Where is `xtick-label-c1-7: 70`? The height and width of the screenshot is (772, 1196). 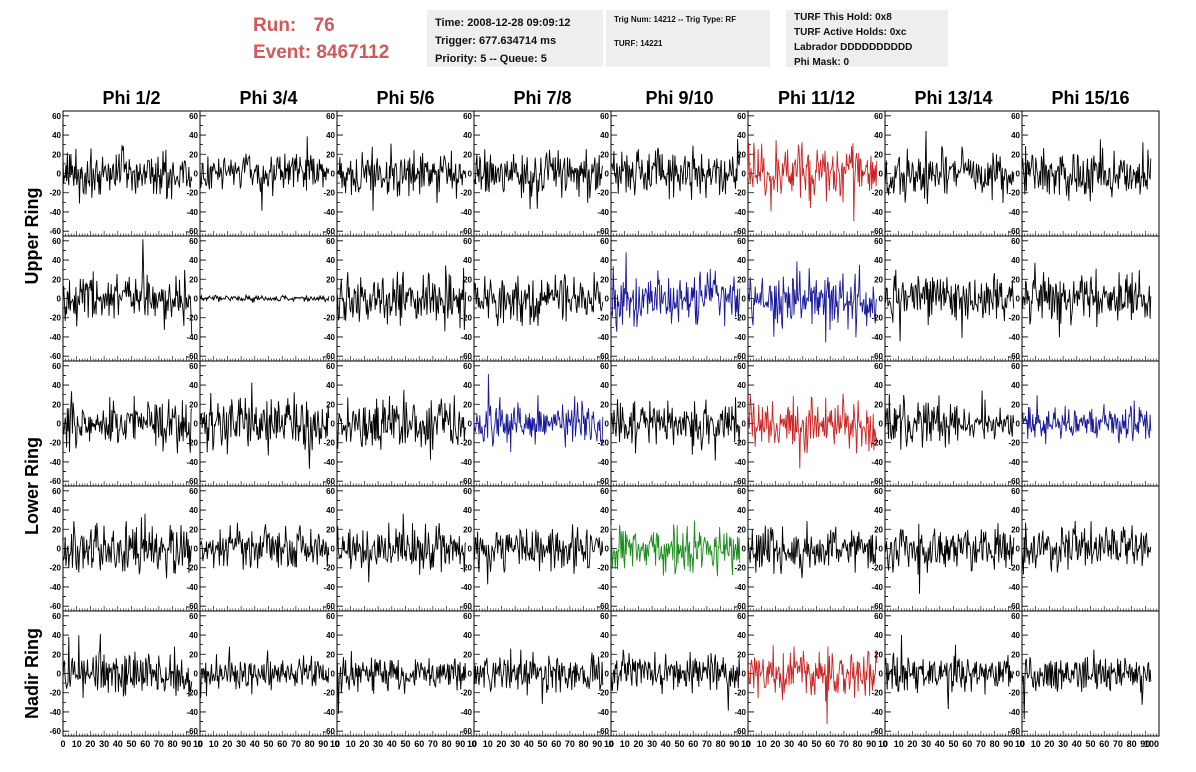 xtick-label-c1-7: 70 is located at coordinates (159, 744).